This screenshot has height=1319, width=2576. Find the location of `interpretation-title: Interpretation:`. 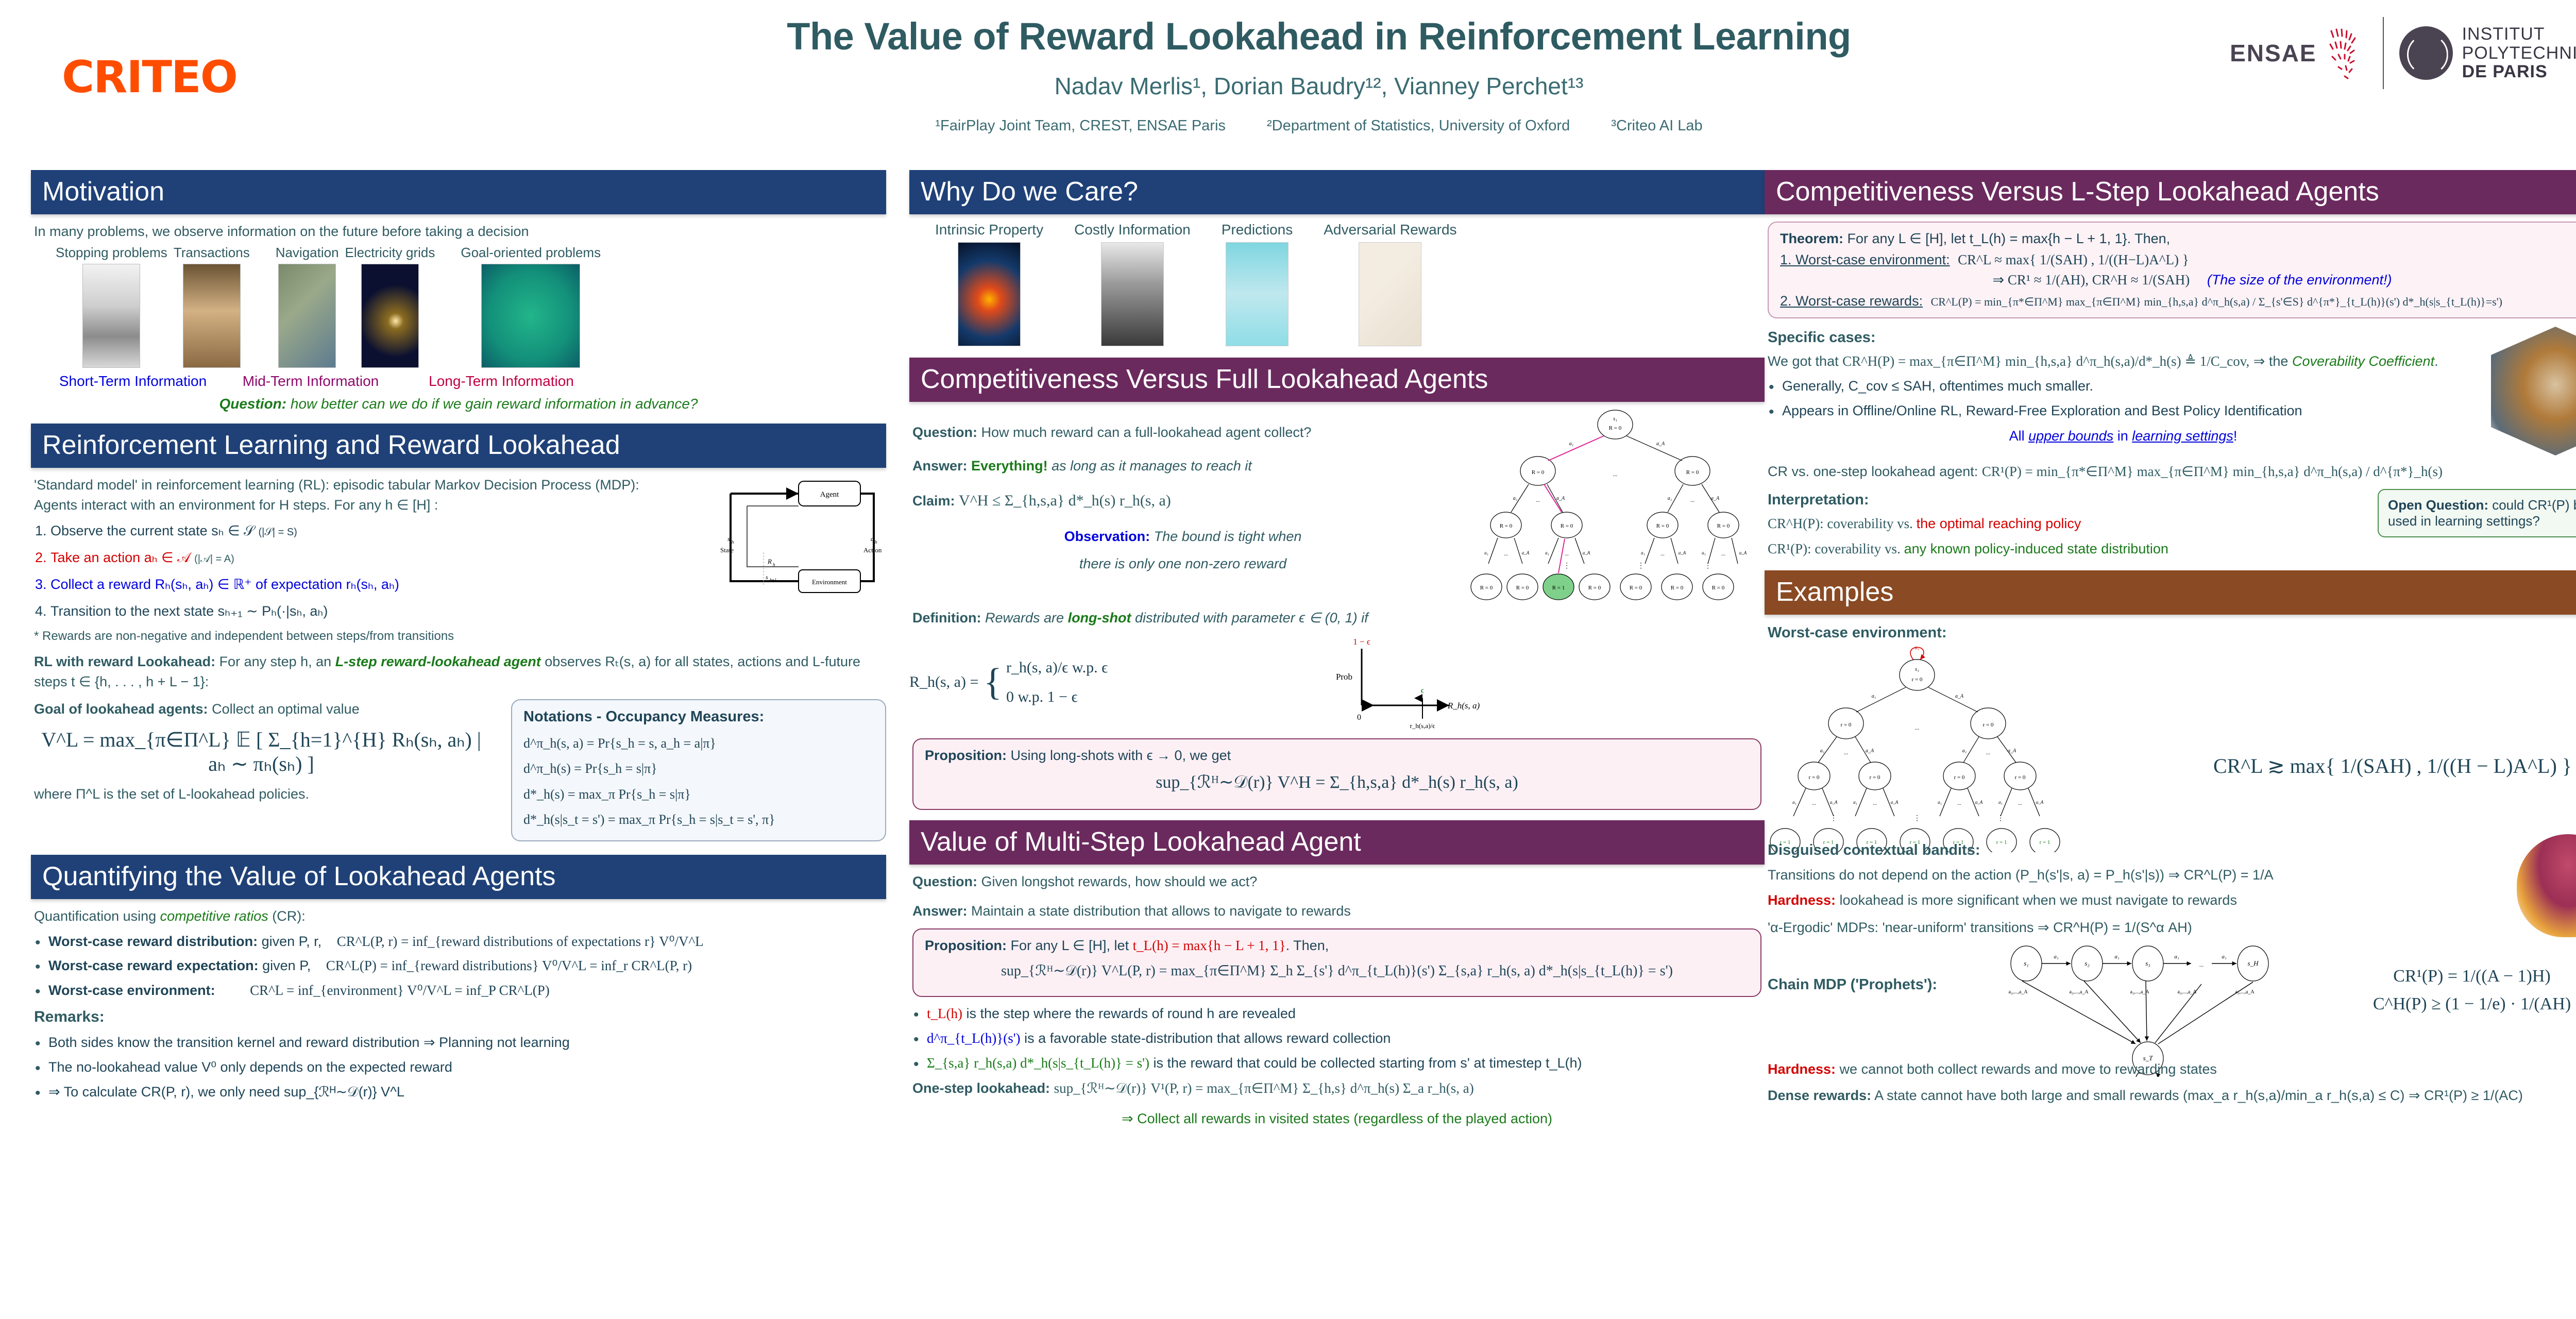

interpretation-title: Interpretation: is located at coordinates (1818, 500).